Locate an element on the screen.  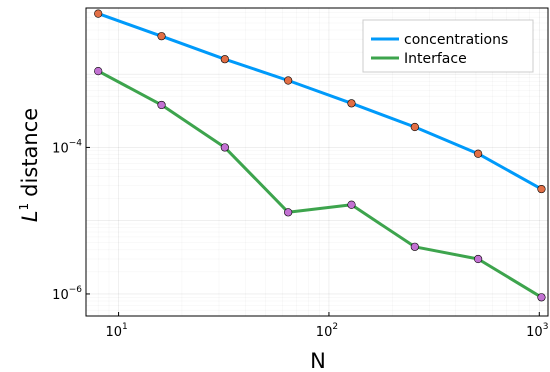
x-tick-label: 10² is located at coordinates (327, 331).